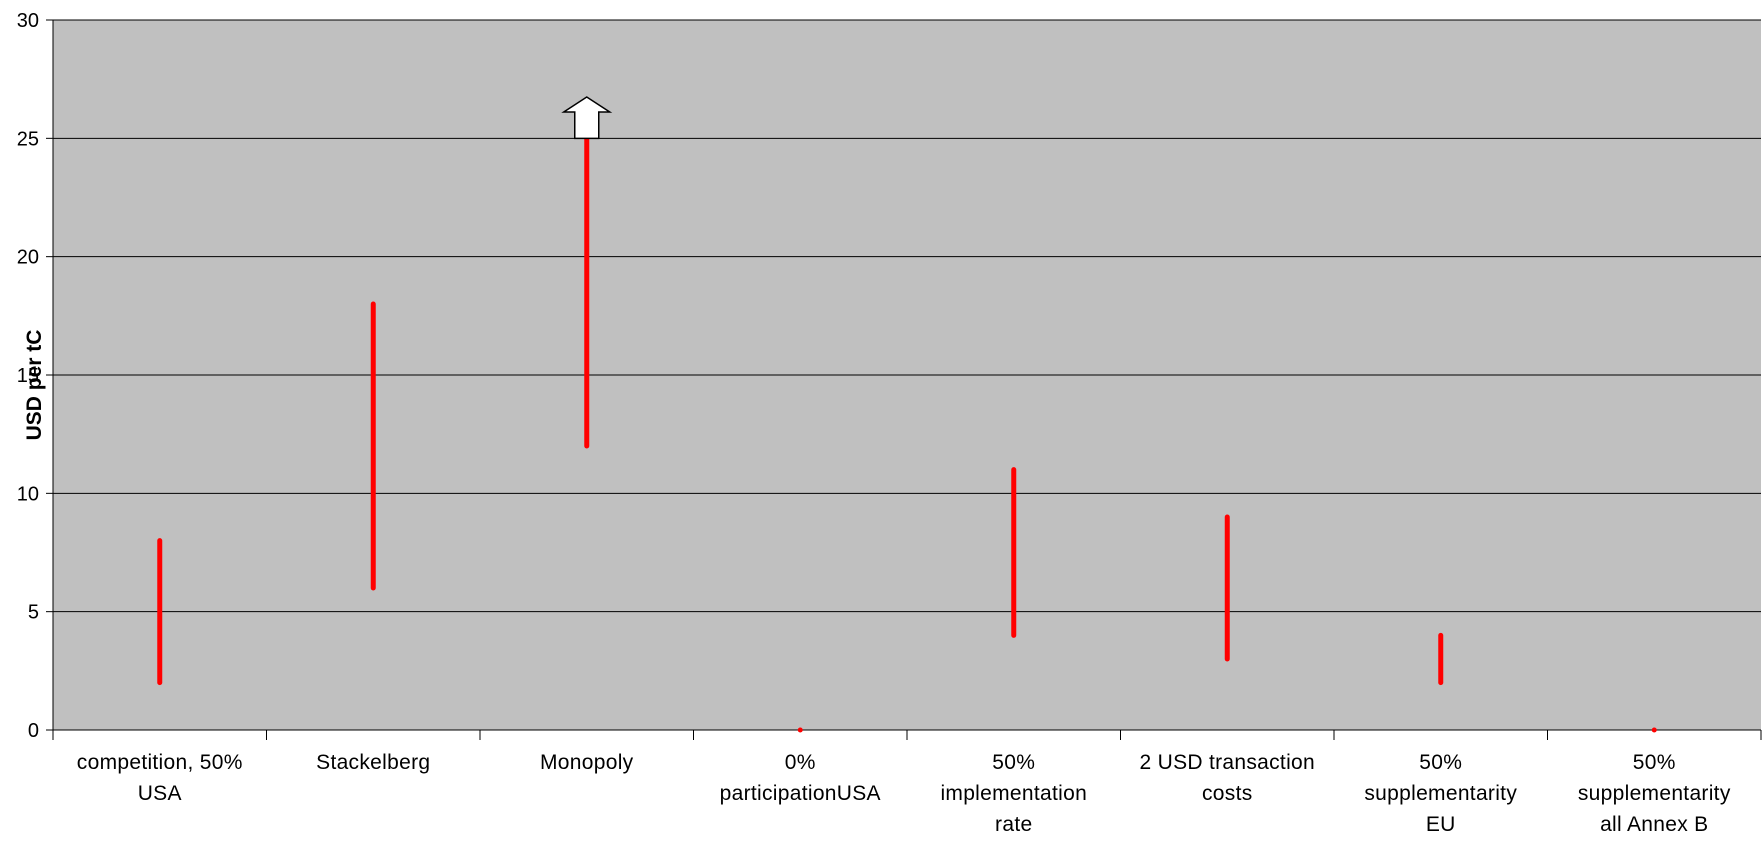 The height and width of the screenshot is (850, 1764). I want to click on y-tick-label: 0, so click(33, 731).